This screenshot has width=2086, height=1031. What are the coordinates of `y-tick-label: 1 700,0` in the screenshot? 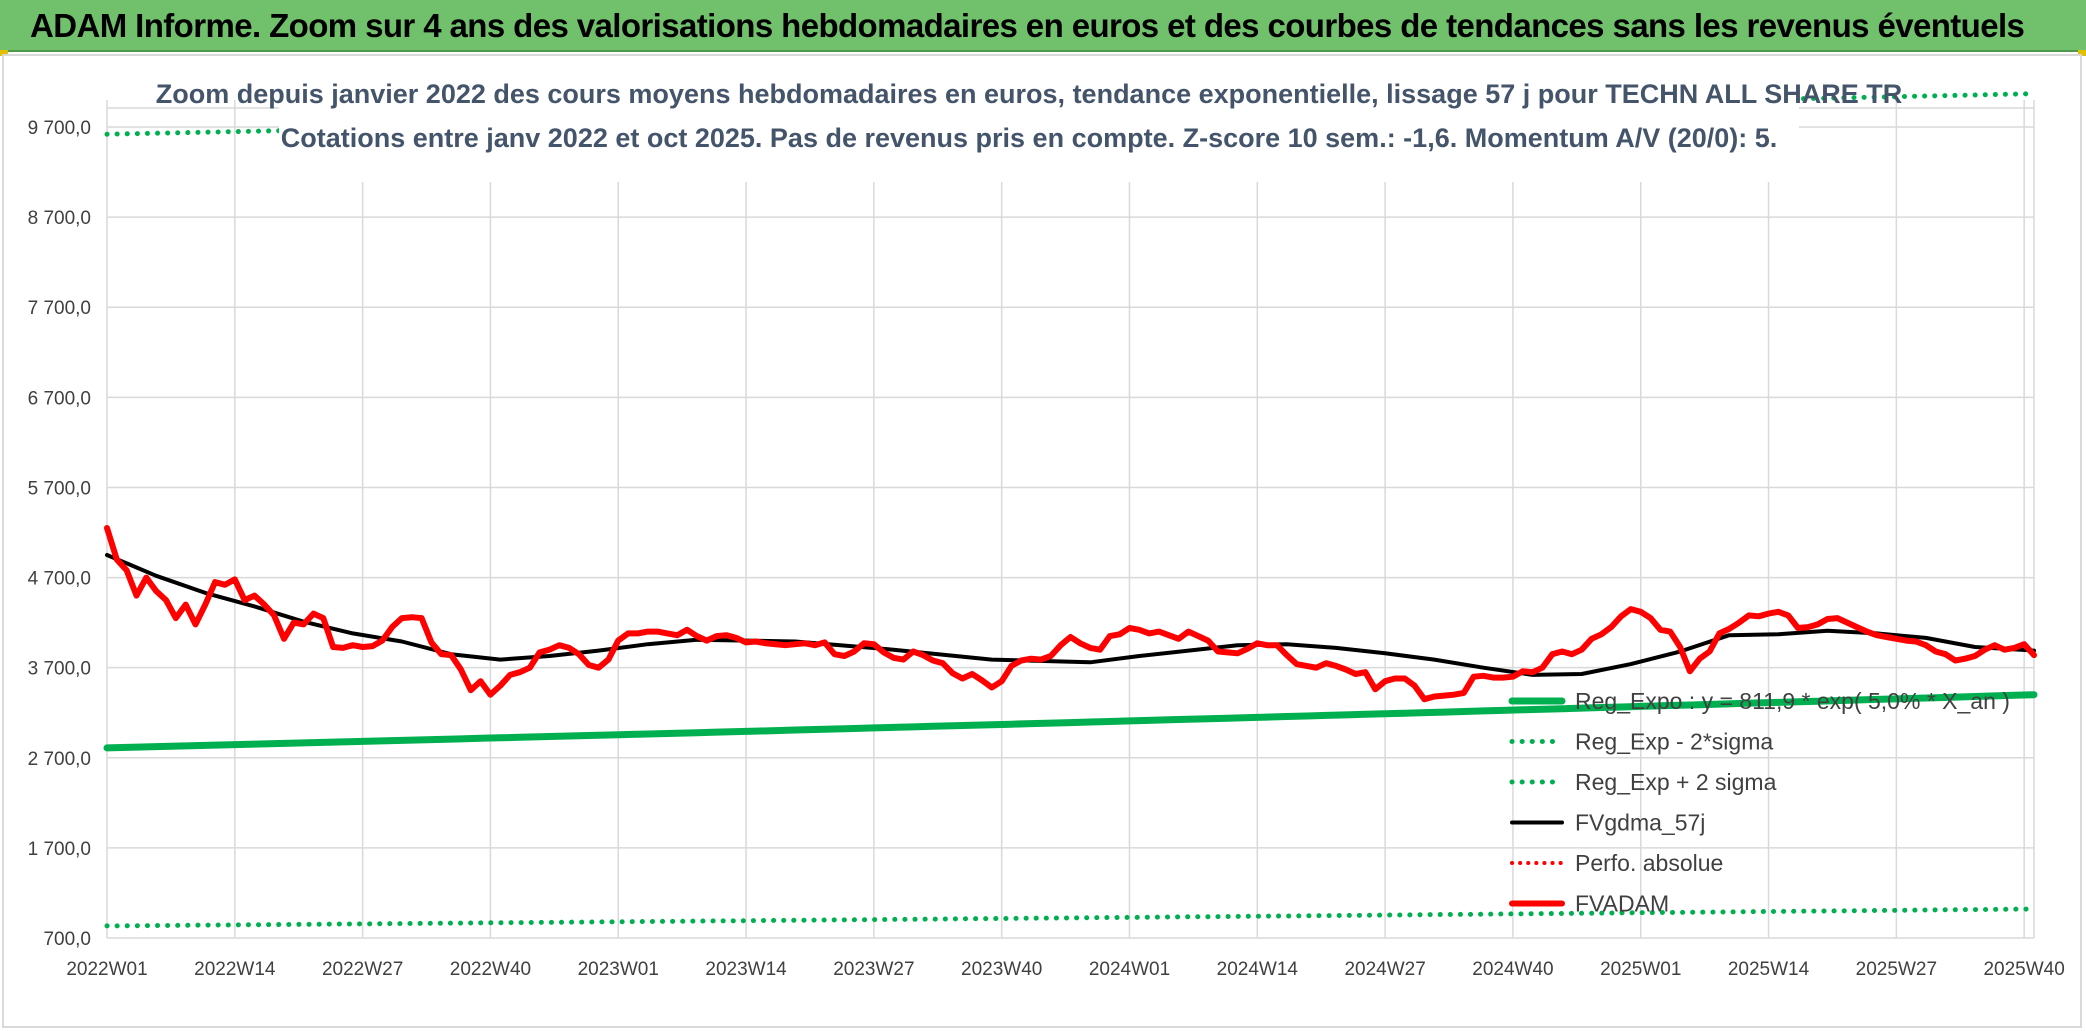 It's located at (59, 849).